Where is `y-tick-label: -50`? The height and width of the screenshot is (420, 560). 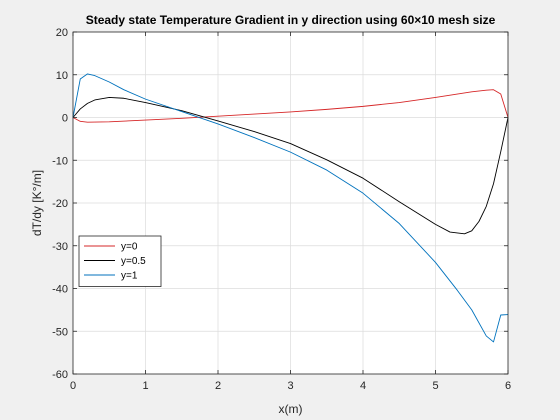
y-tick-label: -50 is located at coordinates (60, 332).